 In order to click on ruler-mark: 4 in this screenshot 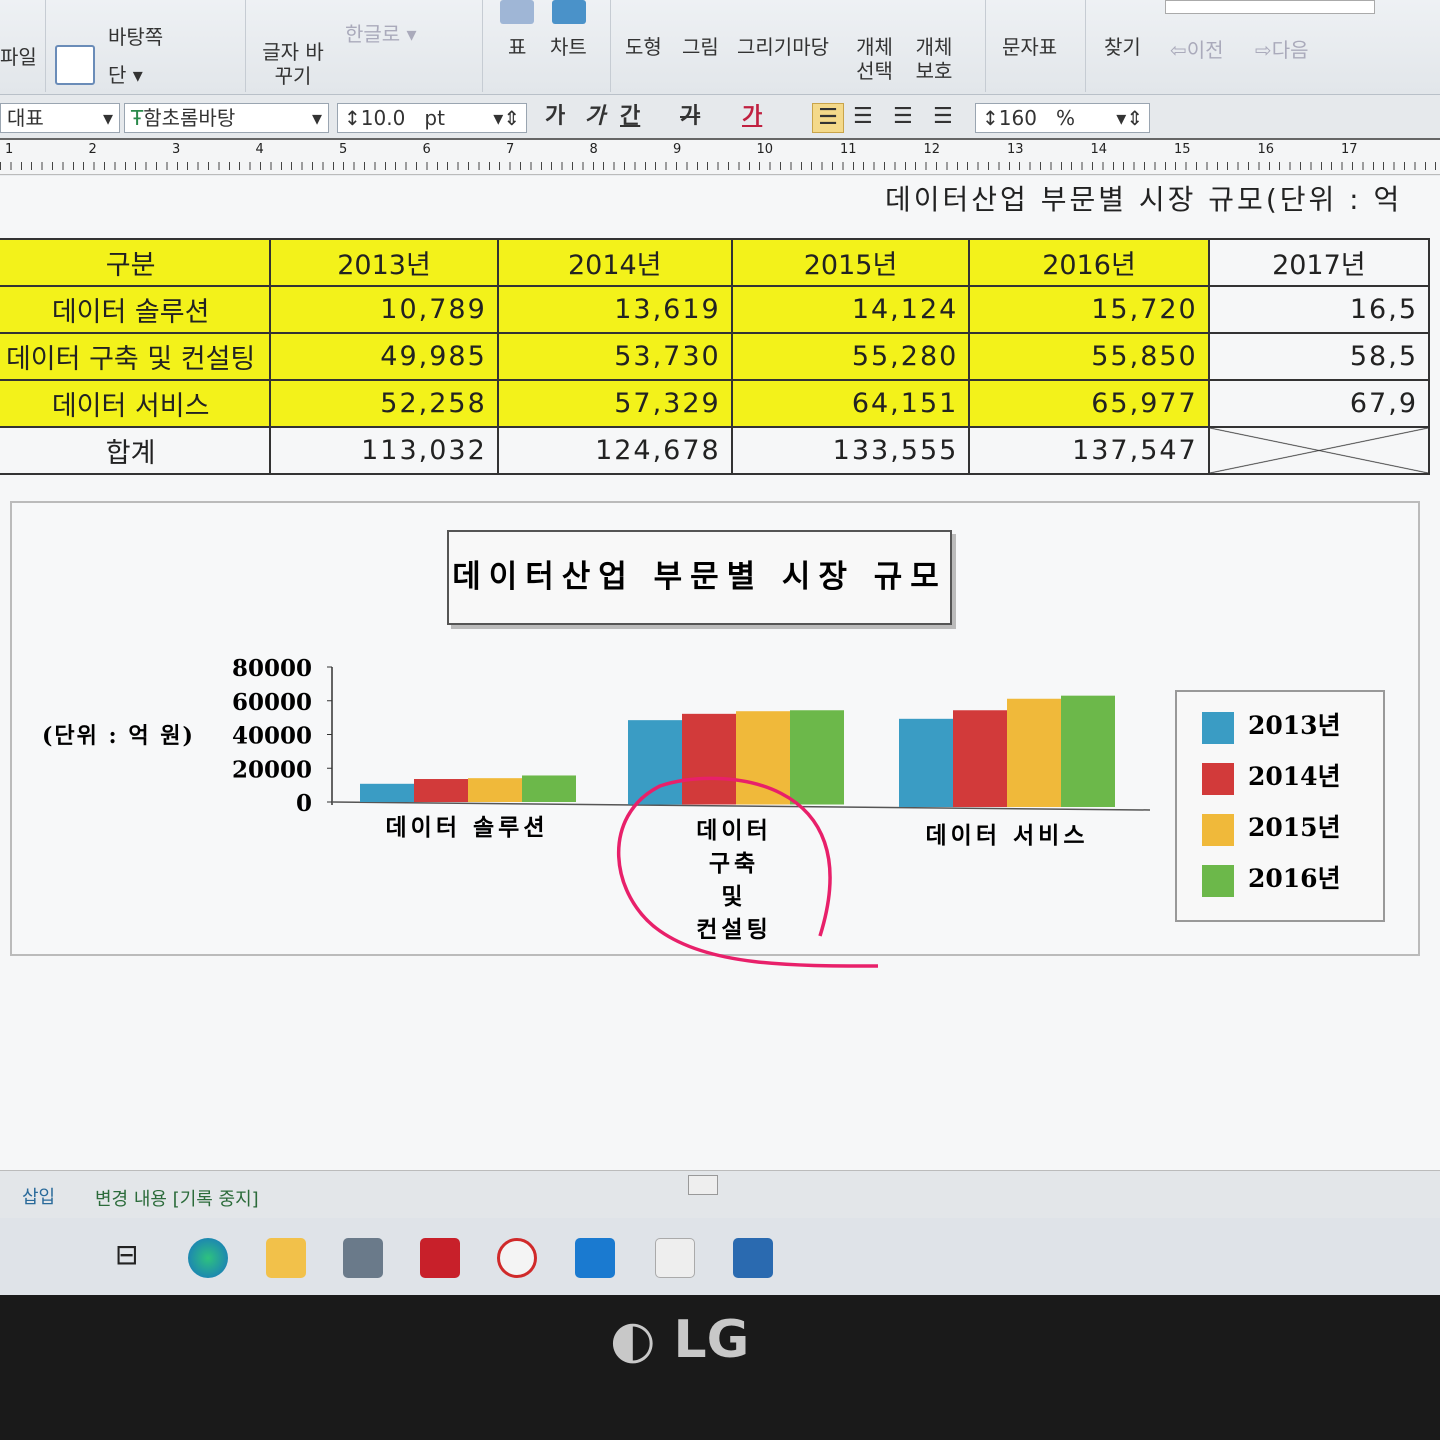, I will do `click(259, 149)`.